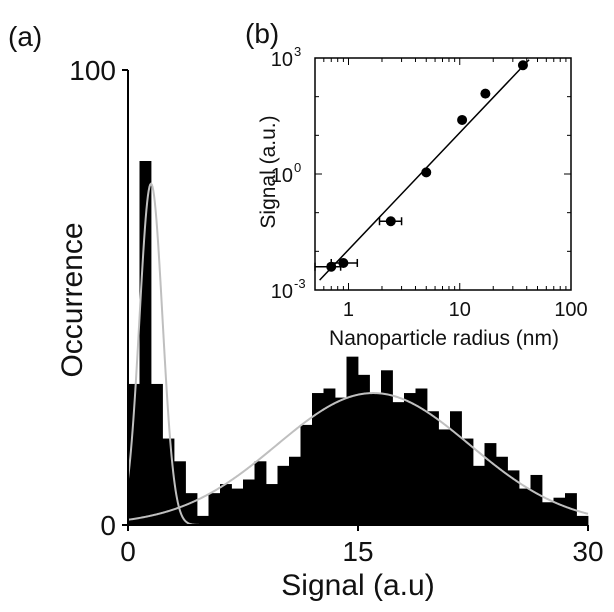 Image resolution: width=614 pixels, height=612 pixels. What do you see at coordinates (92, 70) in the screenshot?
I see `y-tick-label: 100` at bounding box center [92, 70].